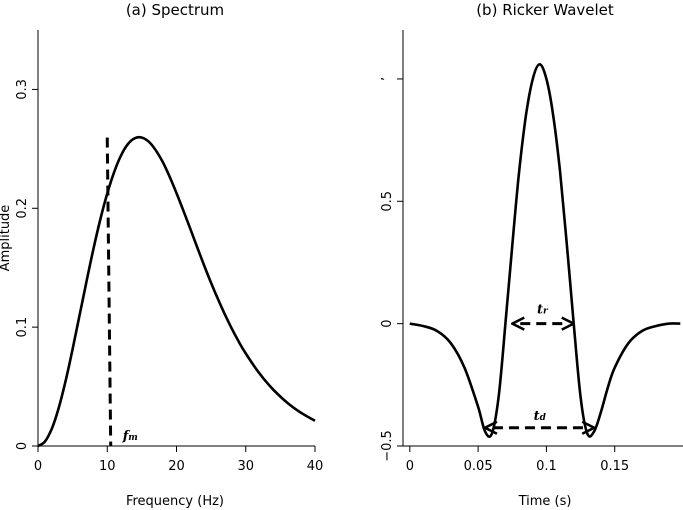 This screenshot has height=510, width=683. Describe the element at coordinates (387, 446) in the screenshot. I see `wavelet-y-tick-label: −0.5` at that location.